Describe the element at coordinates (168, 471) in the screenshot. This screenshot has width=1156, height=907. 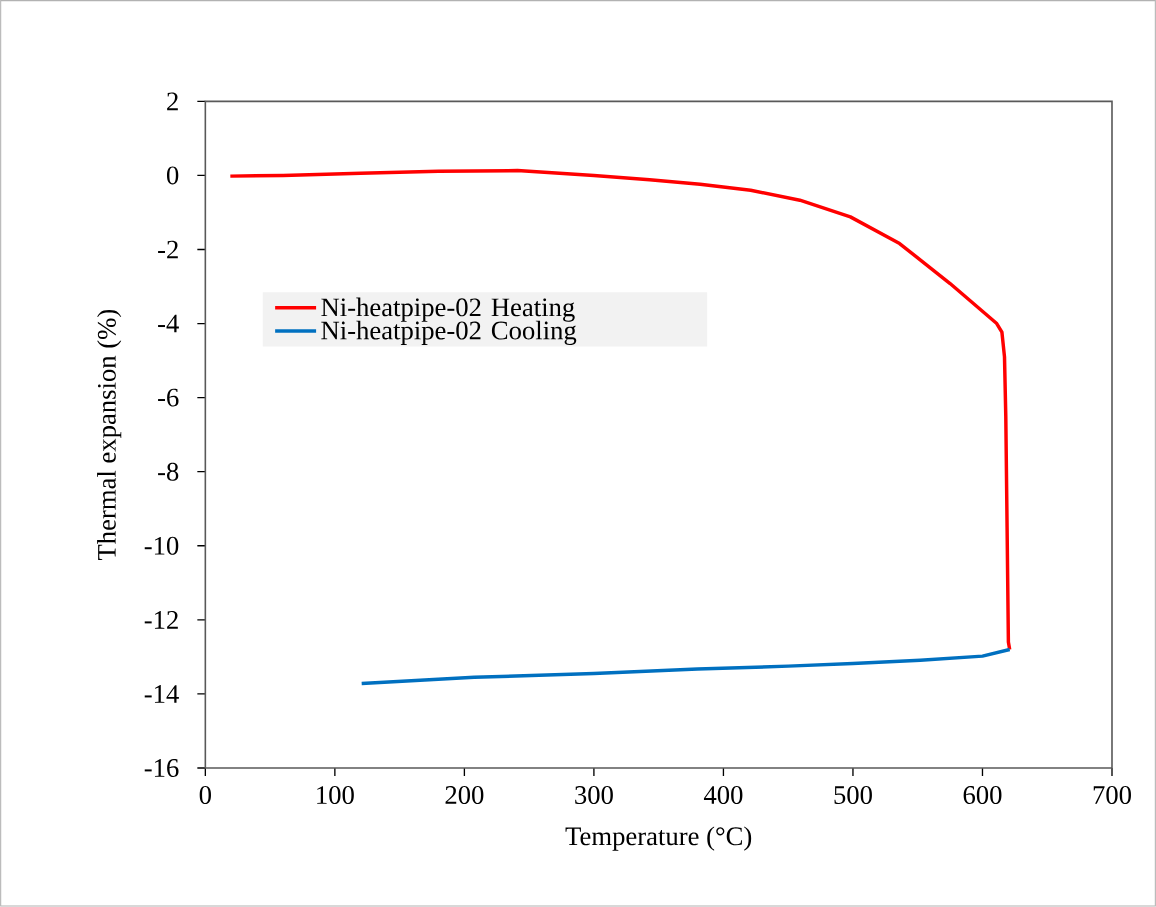
I see `y-tick-label: -8` at that location.